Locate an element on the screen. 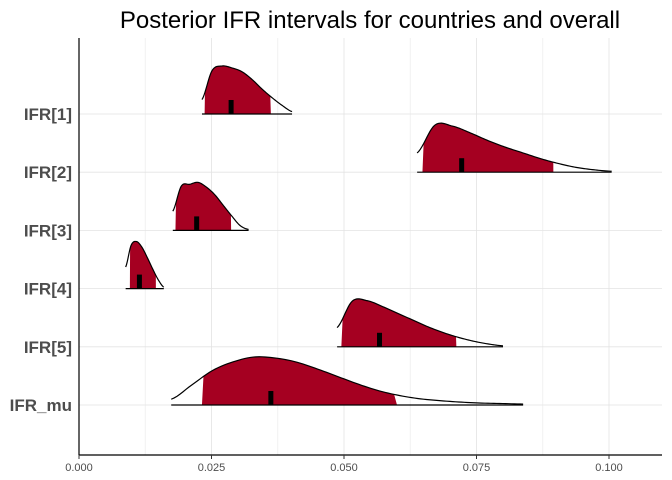 The image size is (672, 480). ridge-IFR[4] is located at coordinates (145, 265).